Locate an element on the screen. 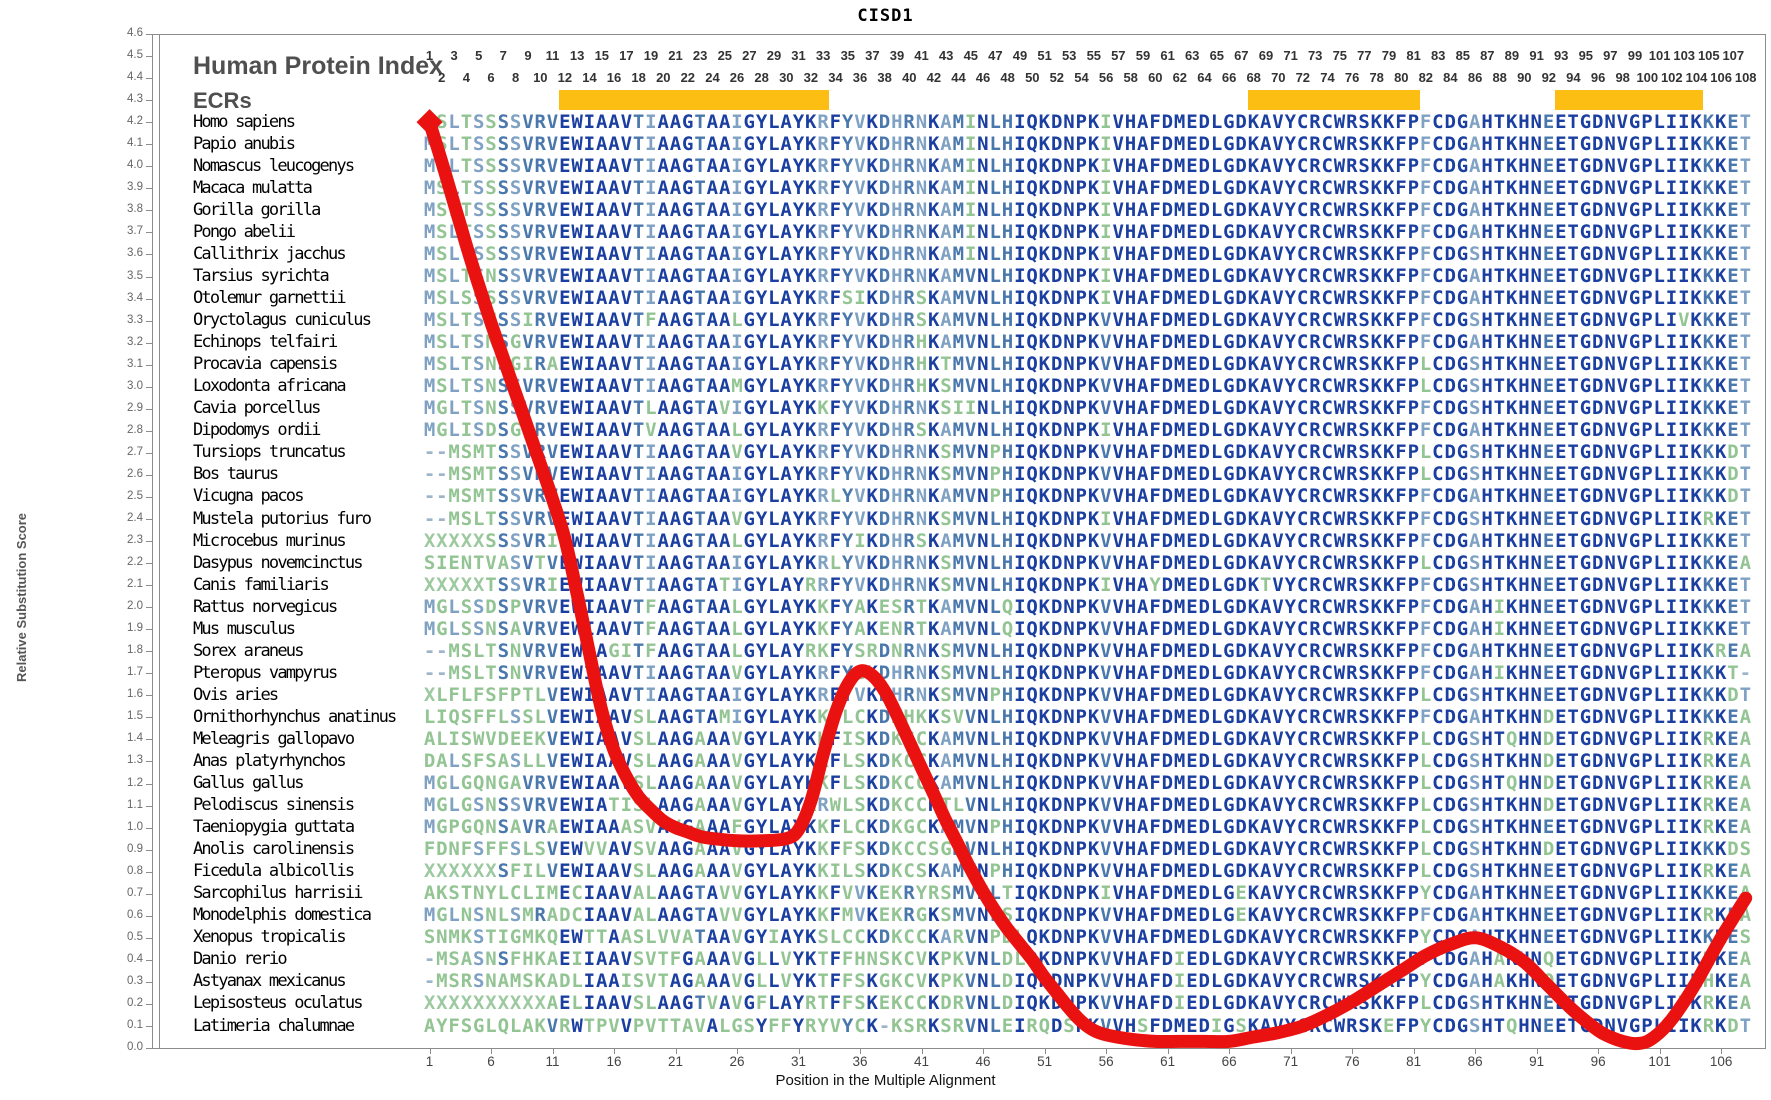  ruler-number: 34 is located at coordinates (835, 77).